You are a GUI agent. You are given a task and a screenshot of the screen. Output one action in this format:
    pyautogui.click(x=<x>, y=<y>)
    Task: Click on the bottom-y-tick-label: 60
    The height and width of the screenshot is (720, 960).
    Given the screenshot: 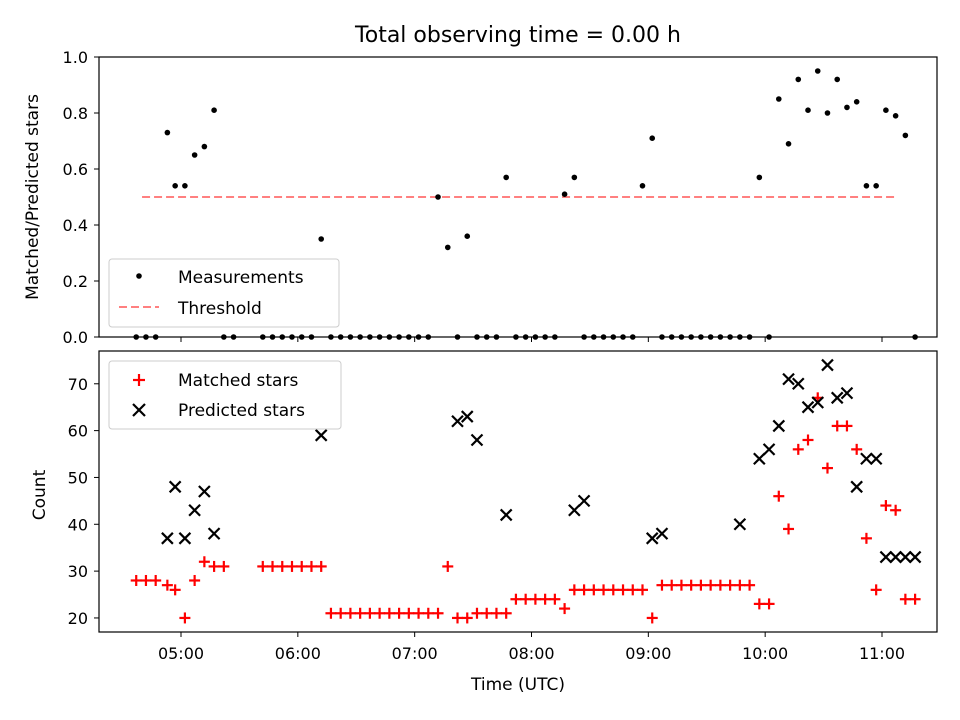 What is the action you would take?
    pyautogui.click(x=78, y=431)
    